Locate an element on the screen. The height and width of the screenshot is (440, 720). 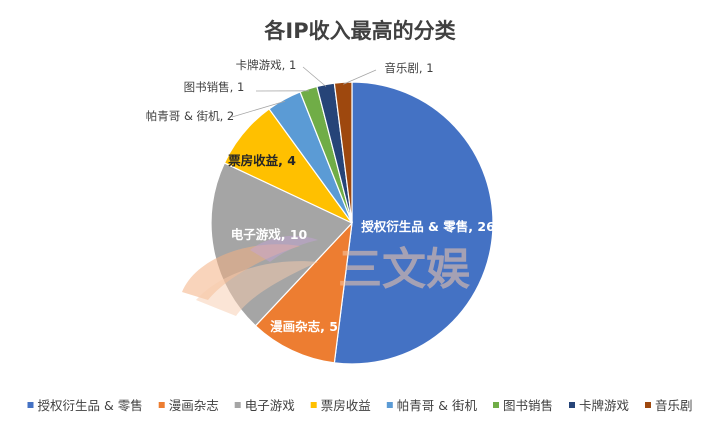
legend-label-5: 帕青哥 & 街机 is located at coordinates (437, 405).